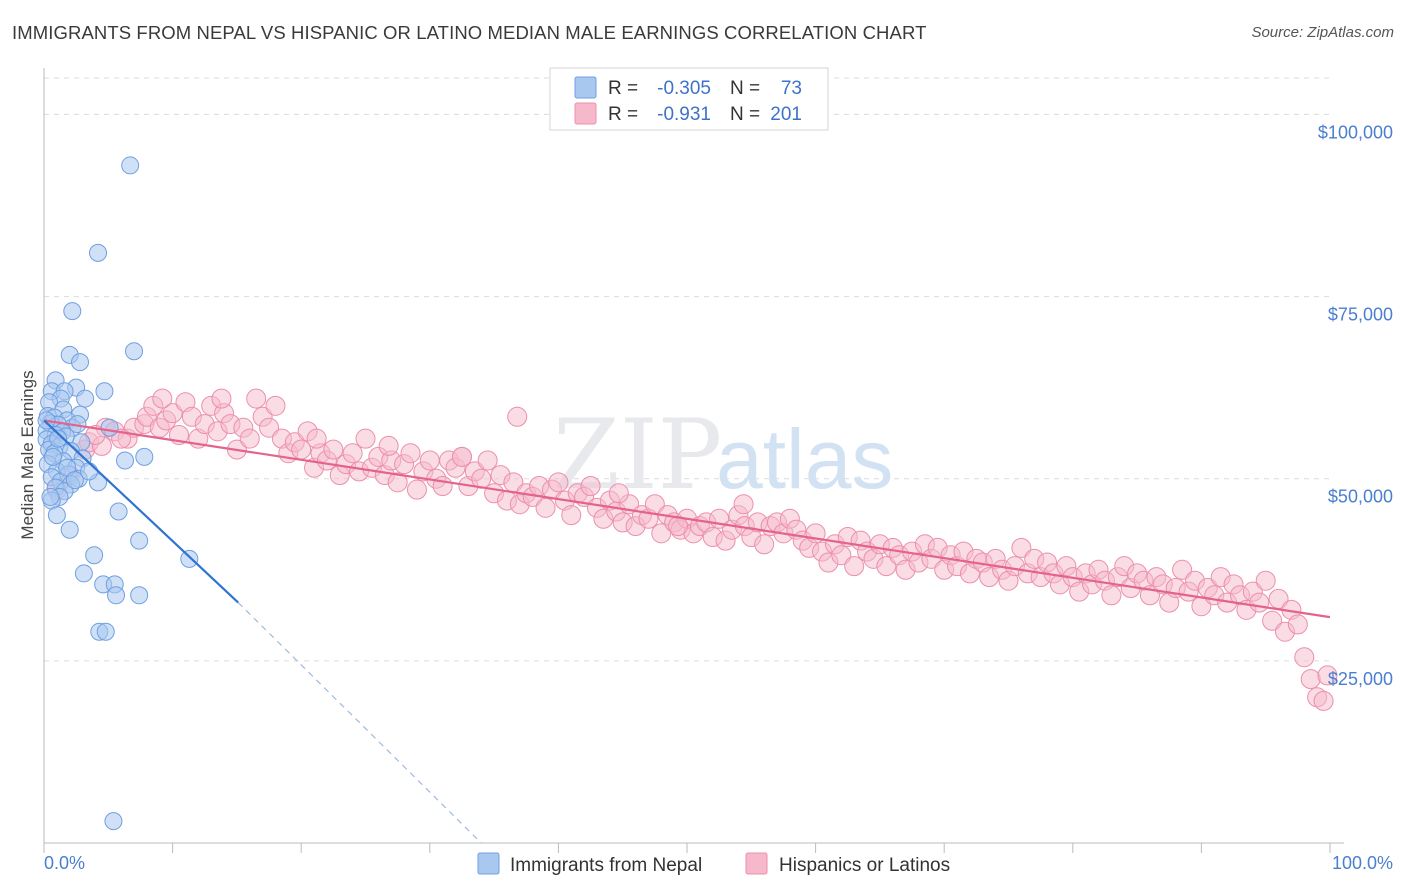  What do you see at coordinates (791, 88) in the screenshot?
I see `legend-n-value-1: 73` at bounding box center [791, 88].